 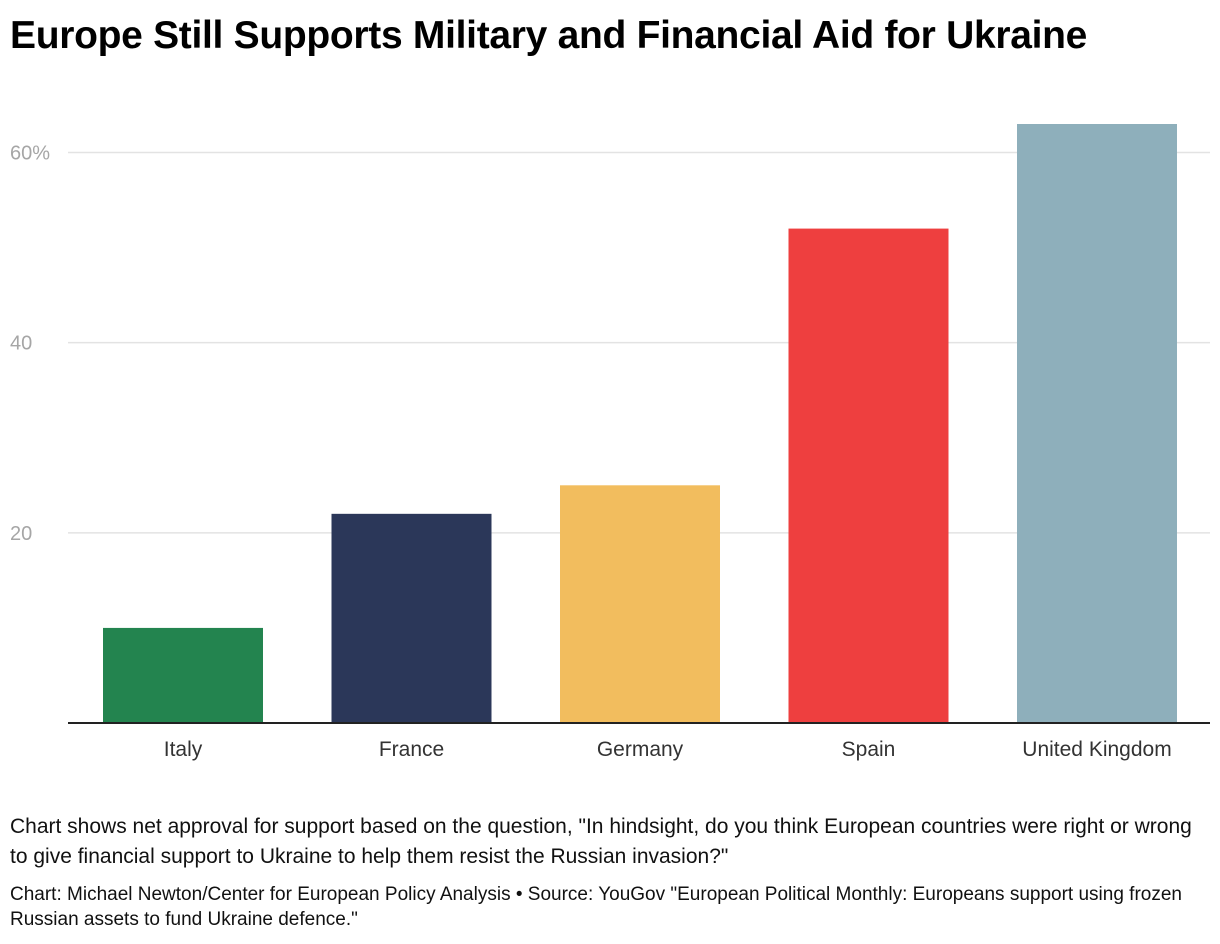 I want to click on bar-germany, so click(x=640, y=604).